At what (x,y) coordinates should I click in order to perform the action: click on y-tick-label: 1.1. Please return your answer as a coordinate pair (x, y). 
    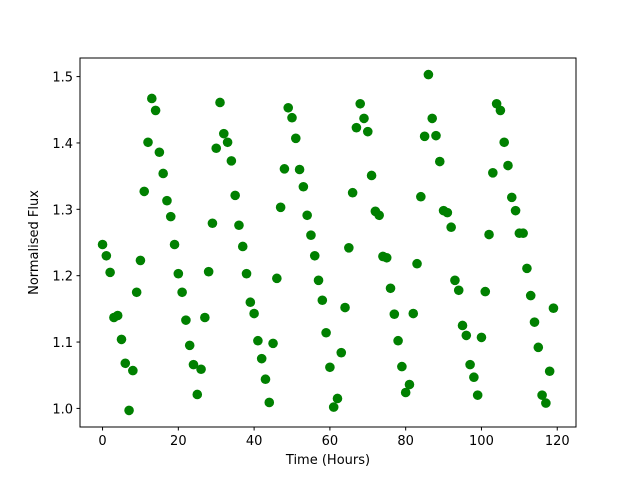
    Looking at the image, I should click on (62, 343).